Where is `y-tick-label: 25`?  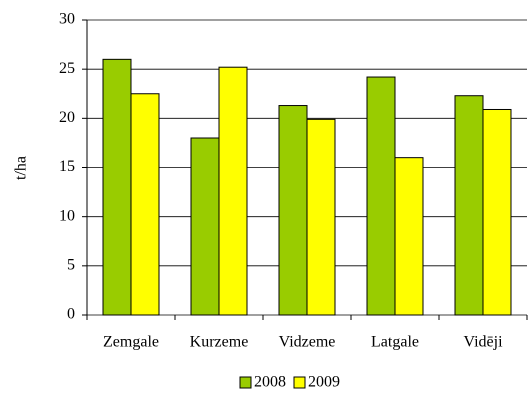
y-tick-label: 25 is located at coordinates (67, 68).